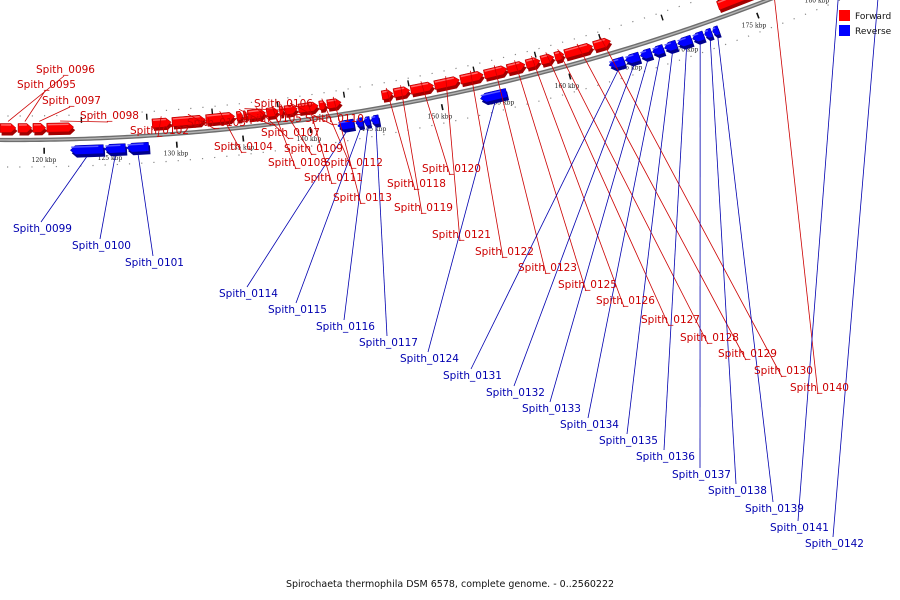 The height and width of the screenshot is (600, 900). I want to click on tick-label: 180 kbp, so click(817, 2).